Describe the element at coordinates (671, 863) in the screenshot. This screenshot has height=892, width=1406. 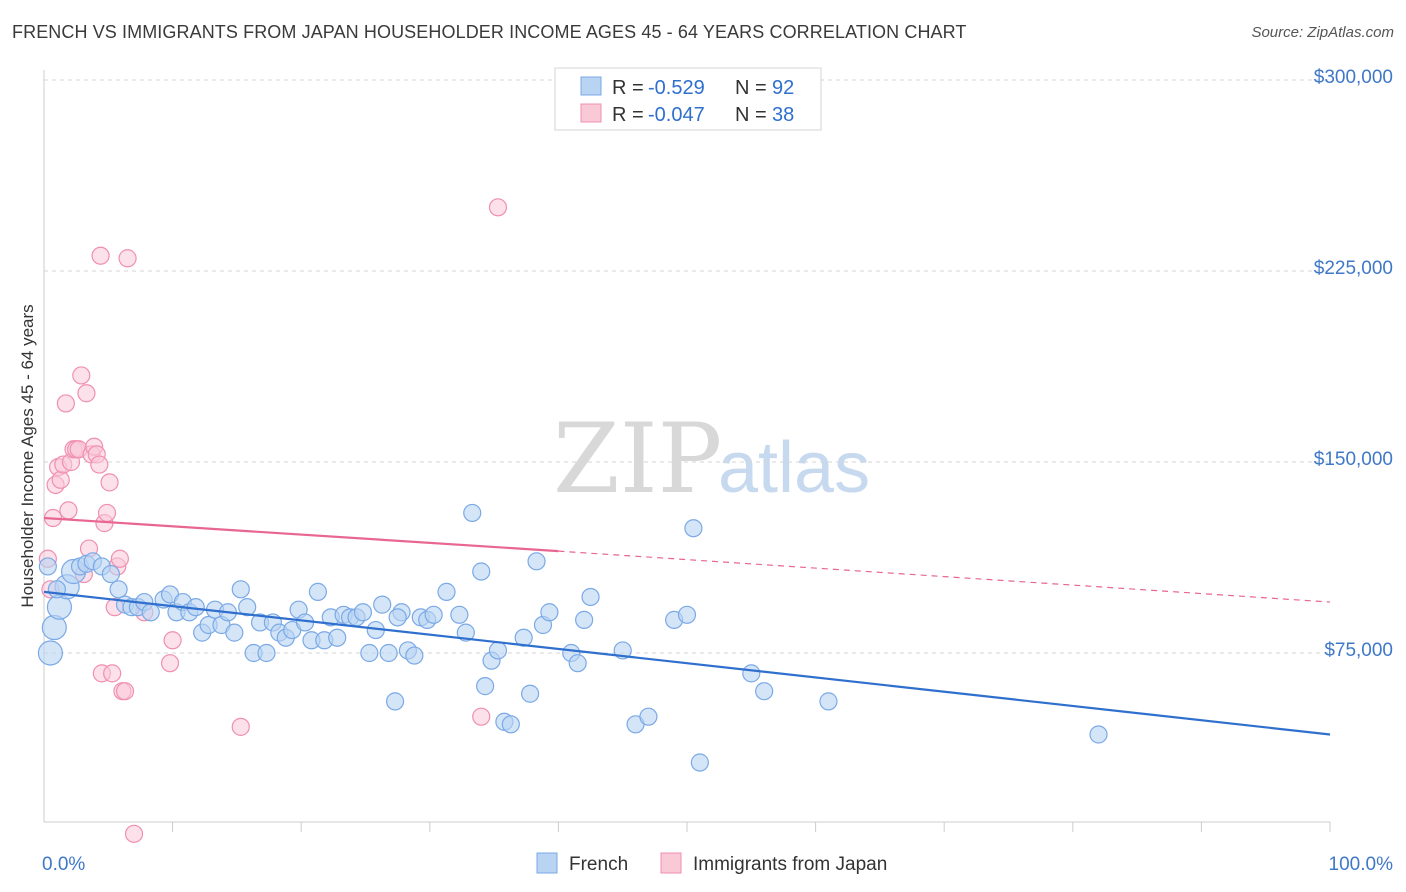
I see `bottom-legend-swatch-japan` at that location.